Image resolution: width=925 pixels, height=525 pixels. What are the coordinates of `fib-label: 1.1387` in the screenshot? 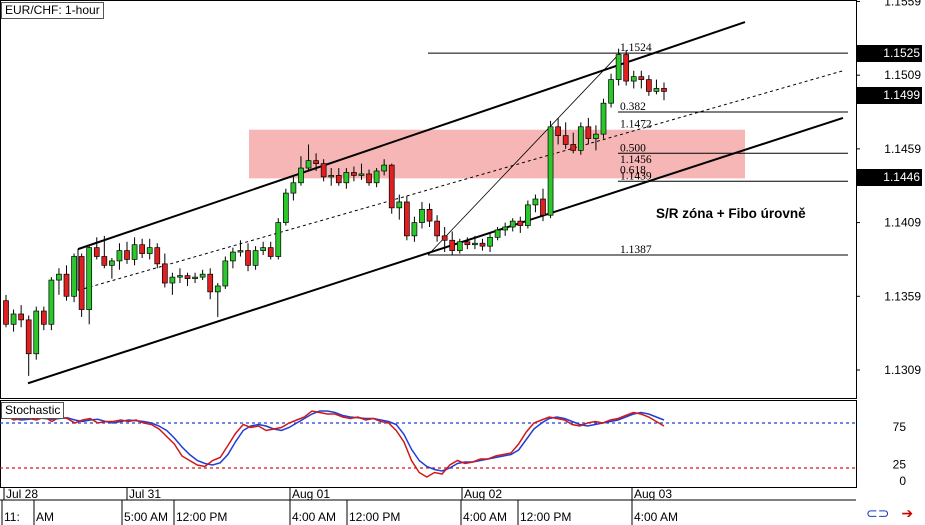 It's located at (636, 250).